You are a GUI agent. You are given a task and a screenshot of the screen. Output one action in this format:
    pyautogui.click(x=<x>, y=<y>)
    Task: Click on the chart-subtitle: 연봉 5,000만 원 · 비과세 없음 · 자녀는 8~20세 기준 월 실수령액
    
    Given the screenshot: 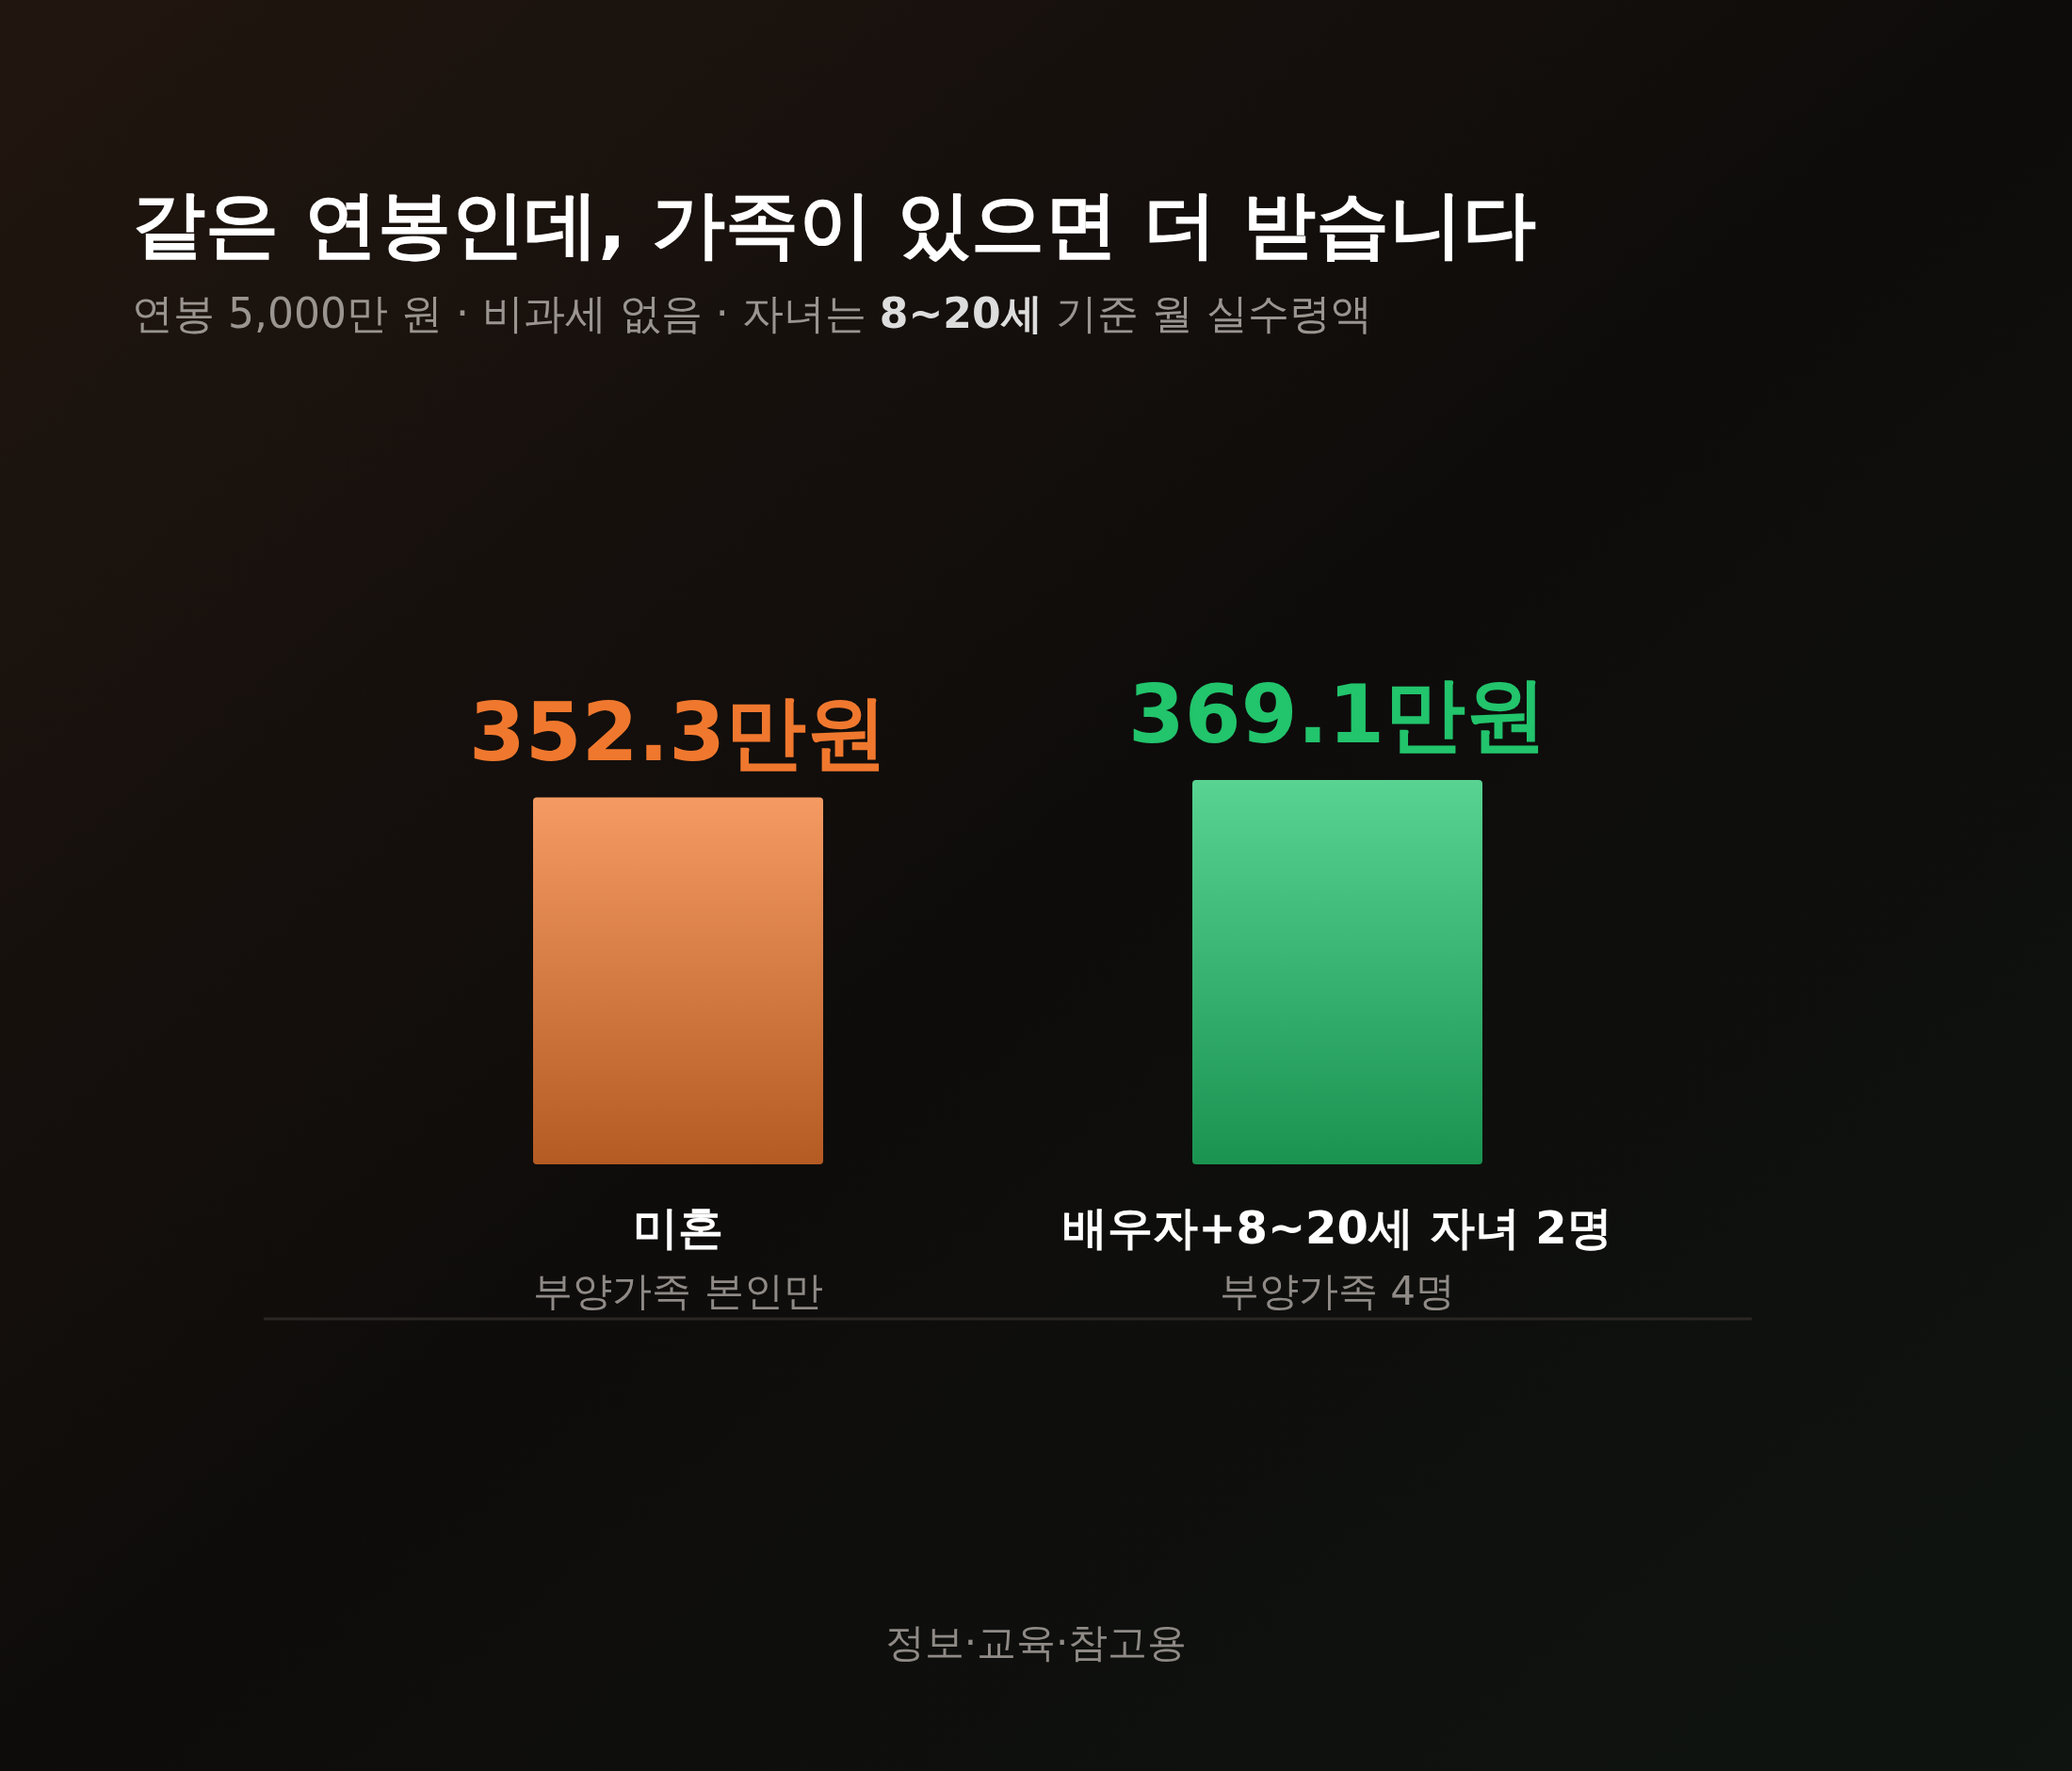 What is the action you would take?
    pyautogui.click(x=752, y=313)
    